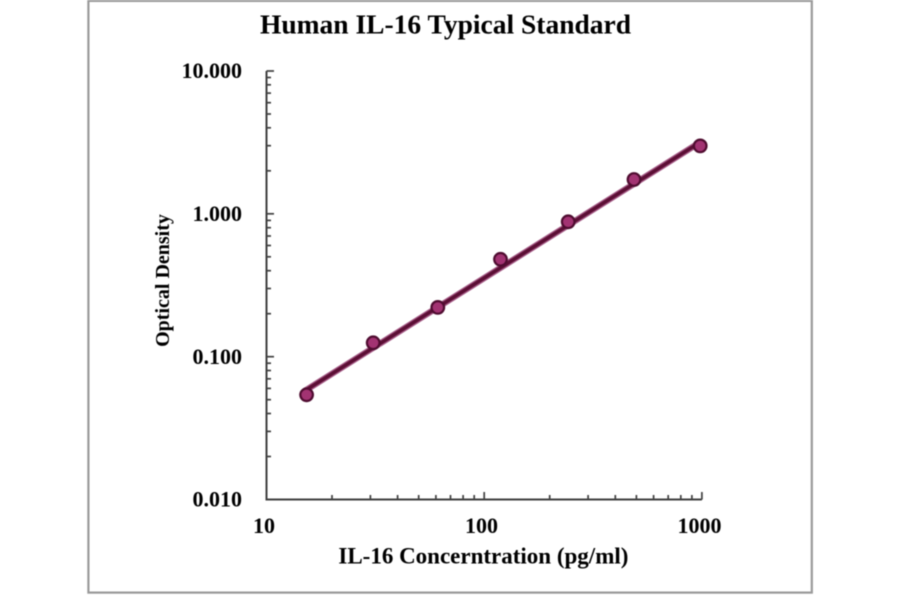 This screenshot has height=599, width=900. I want to click on svg-text: Human IL-16 Typical Standard, so click(445, 24).